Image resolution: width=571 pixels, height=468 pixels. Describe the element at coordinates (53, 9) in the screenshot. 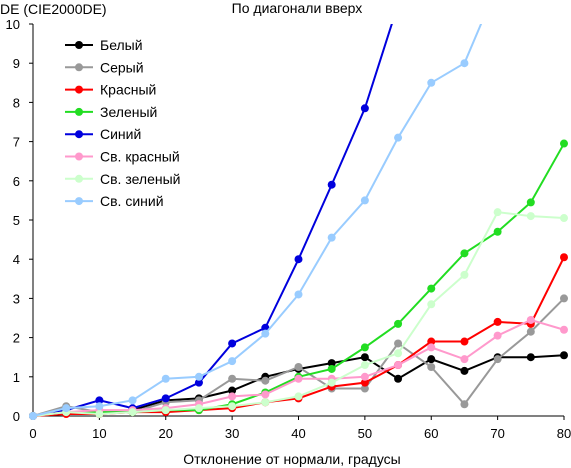

I see `y-axis-title: DE (CIE2000DE)` at that location.